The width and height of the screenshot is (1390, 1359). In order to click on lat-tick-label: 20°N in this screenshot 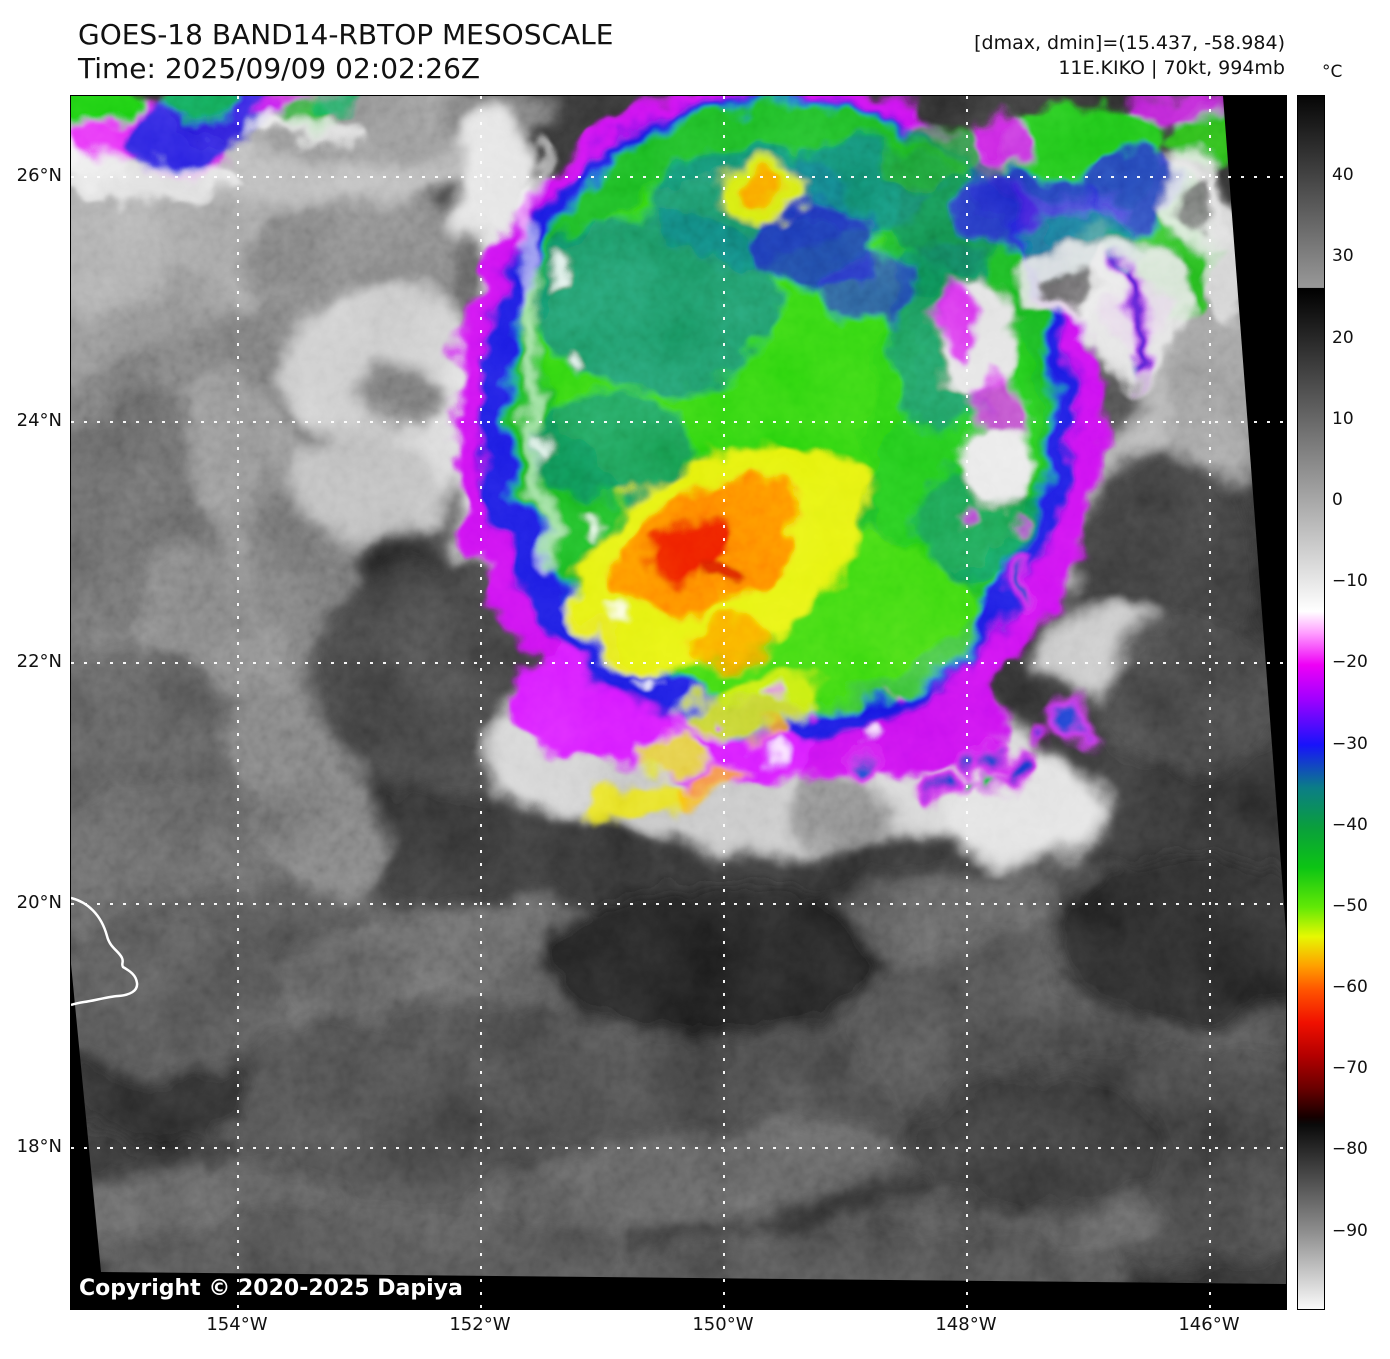, I will do `click(39, 902)`.